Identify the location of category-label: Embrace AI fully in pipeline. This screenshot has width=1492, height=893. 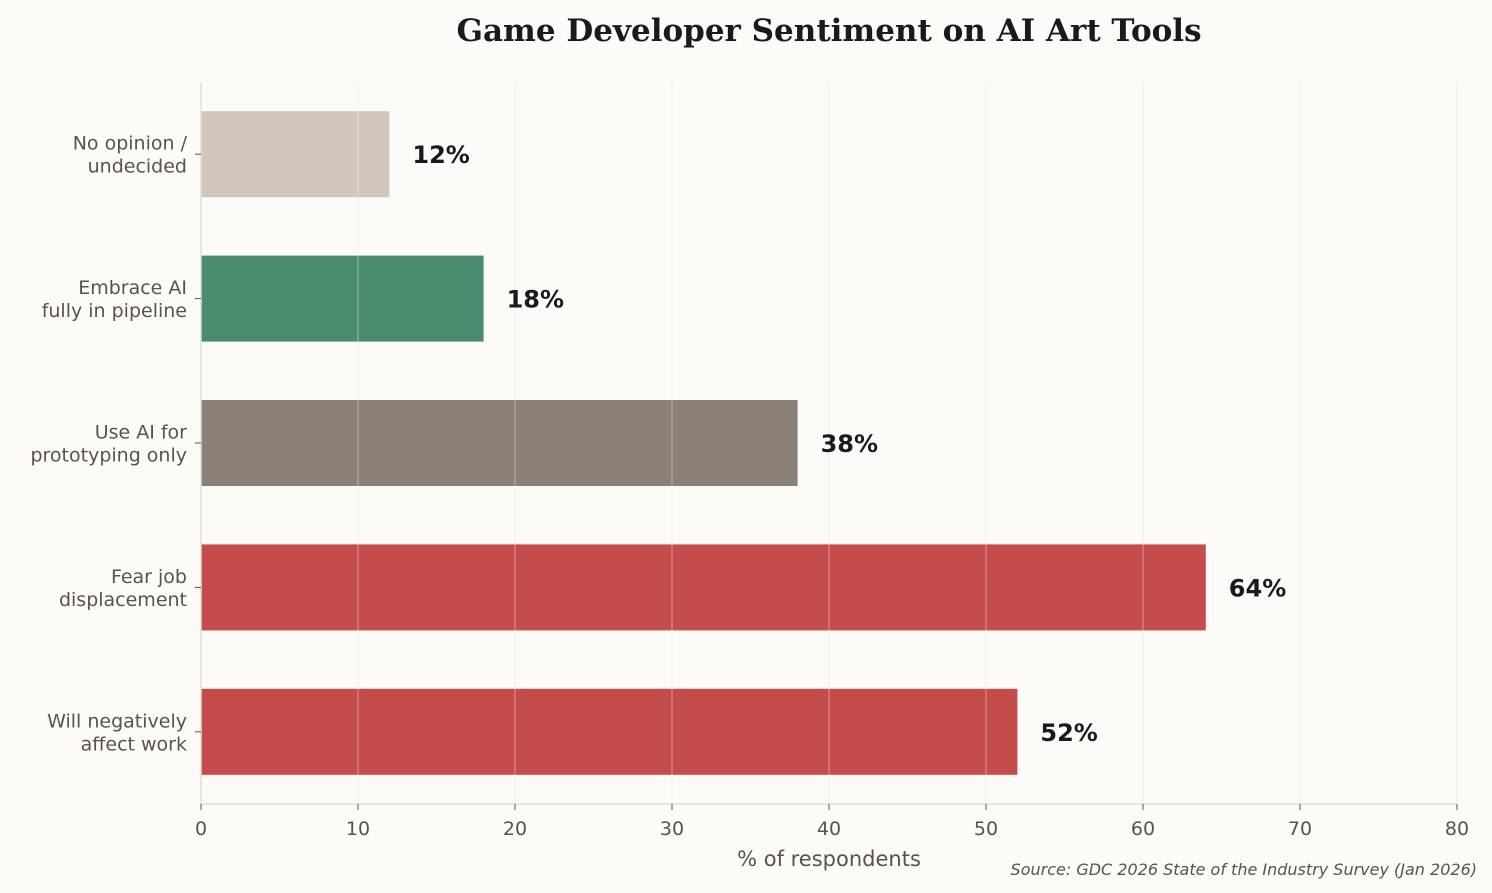
(114, 299).